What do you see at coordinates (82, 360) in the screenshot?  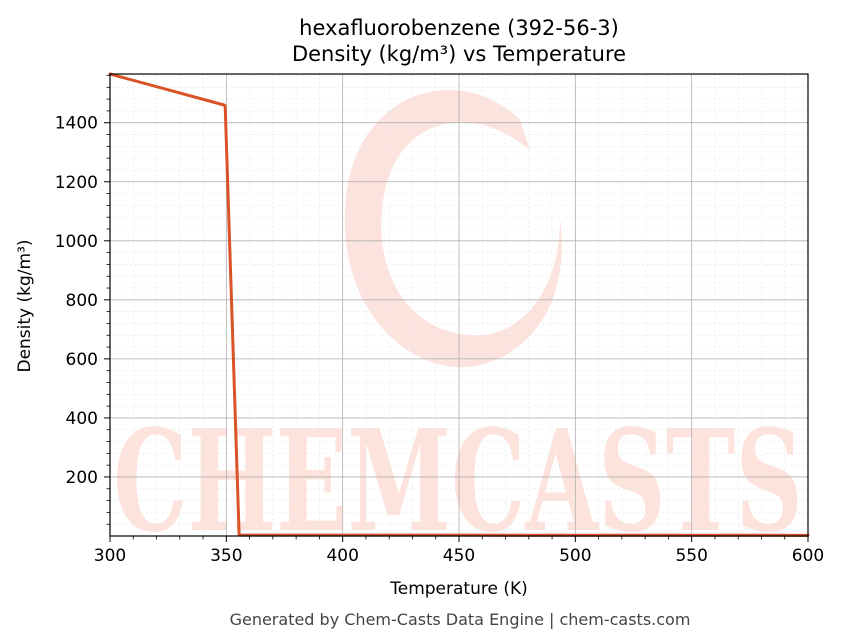 I see `y-tick-label: 600` at bounding box center [82, 360].